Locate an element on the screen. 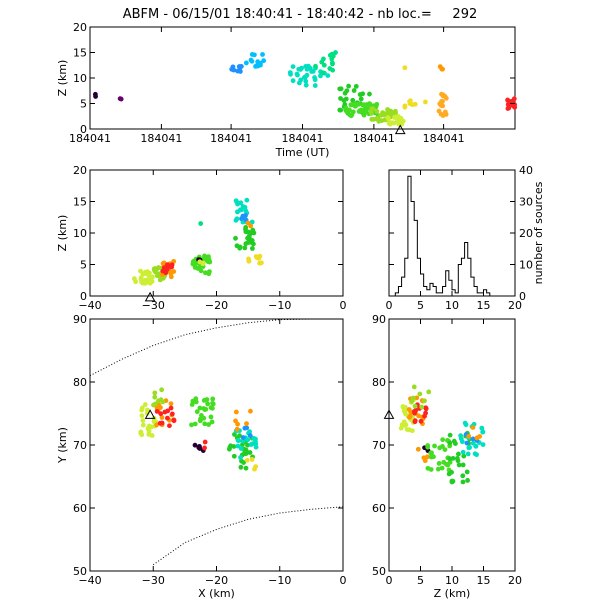  x-y-ytick-label: 70 is located at coordinates (80, 445).